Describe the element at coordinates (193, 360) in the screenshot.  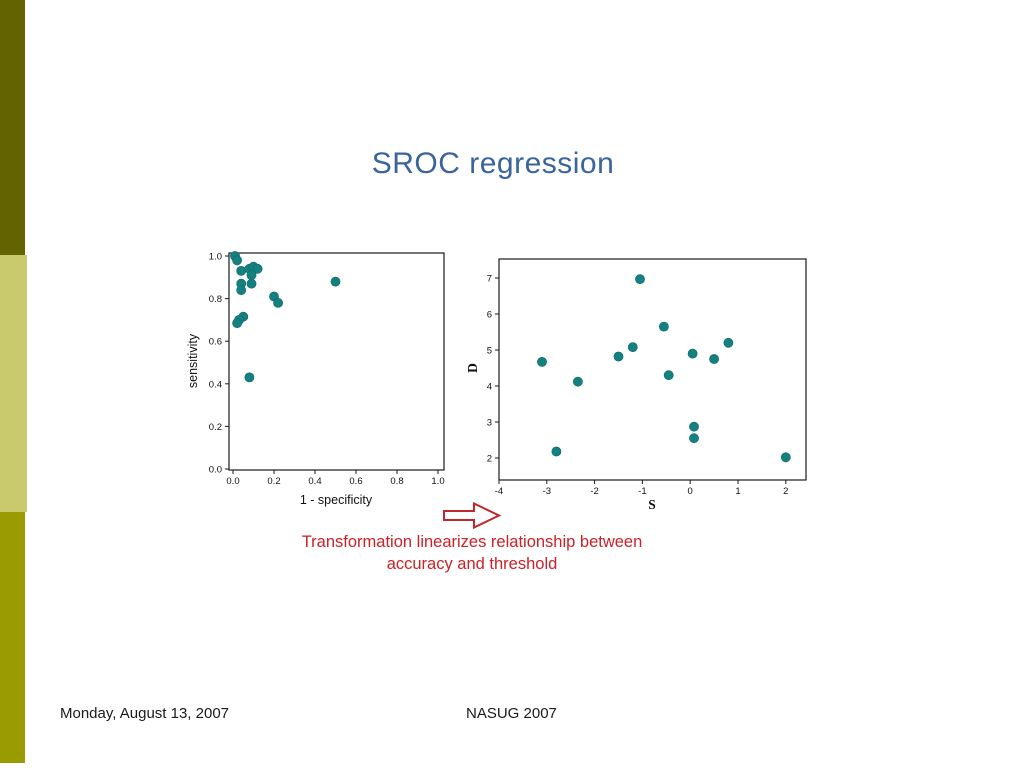
I see `y-axis-label: sensitivity` at that location.